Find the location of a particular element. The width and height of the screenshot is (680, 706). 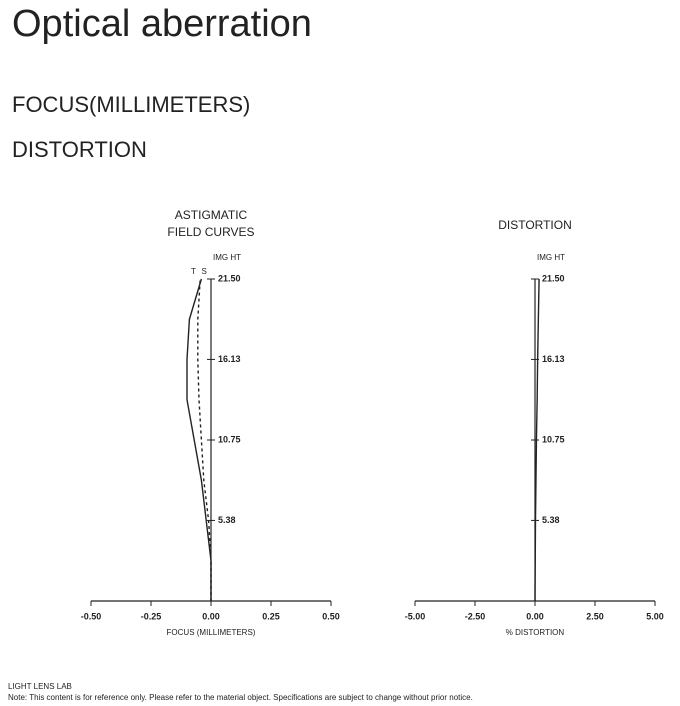

x-axis-label: FOCUS (MILLIMETERS) is located at coordinates (211, 632).